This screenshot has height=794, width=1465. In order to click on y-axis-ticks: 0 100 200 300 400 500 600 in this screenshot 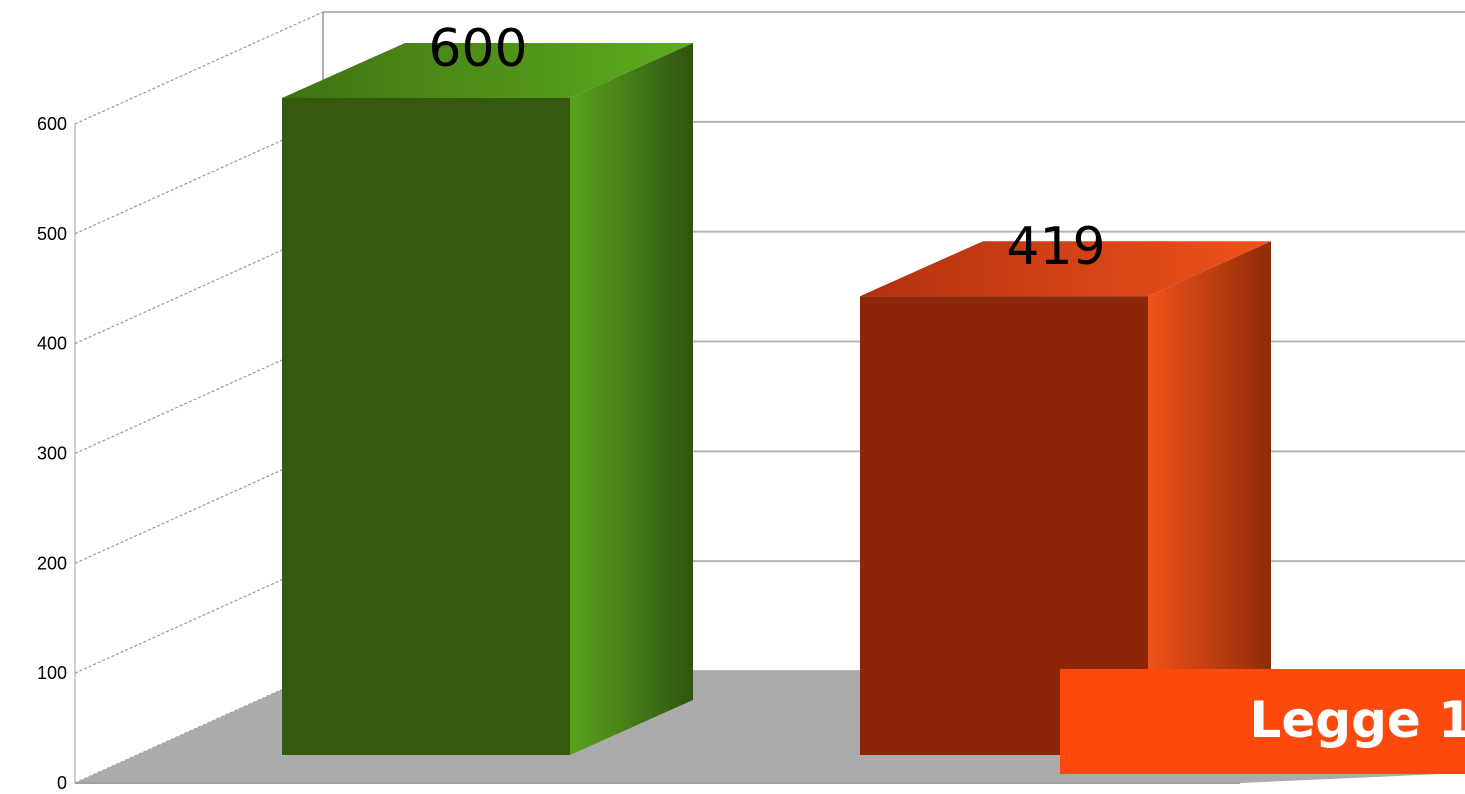, I will do `click(52, 453)`.